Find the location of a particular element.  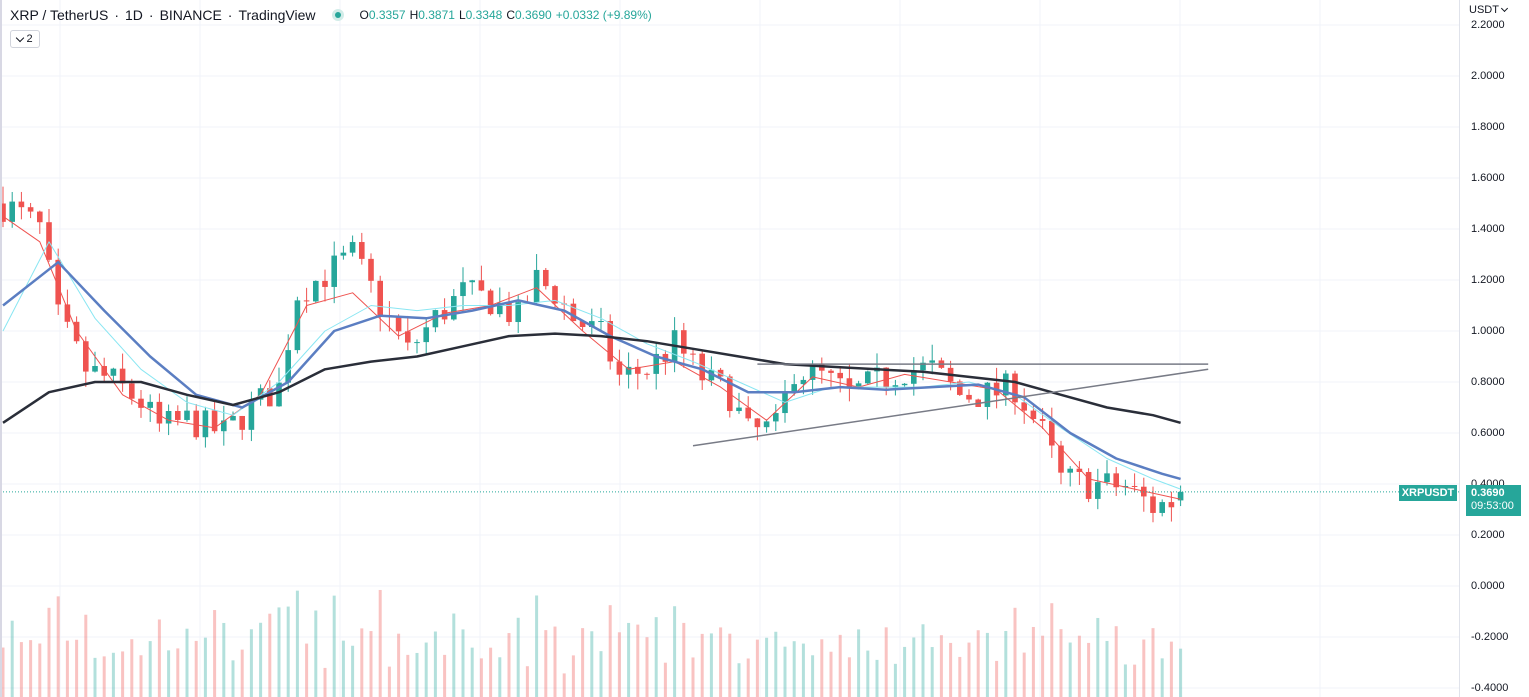

price-axis is located at coordinates (1494, 348).